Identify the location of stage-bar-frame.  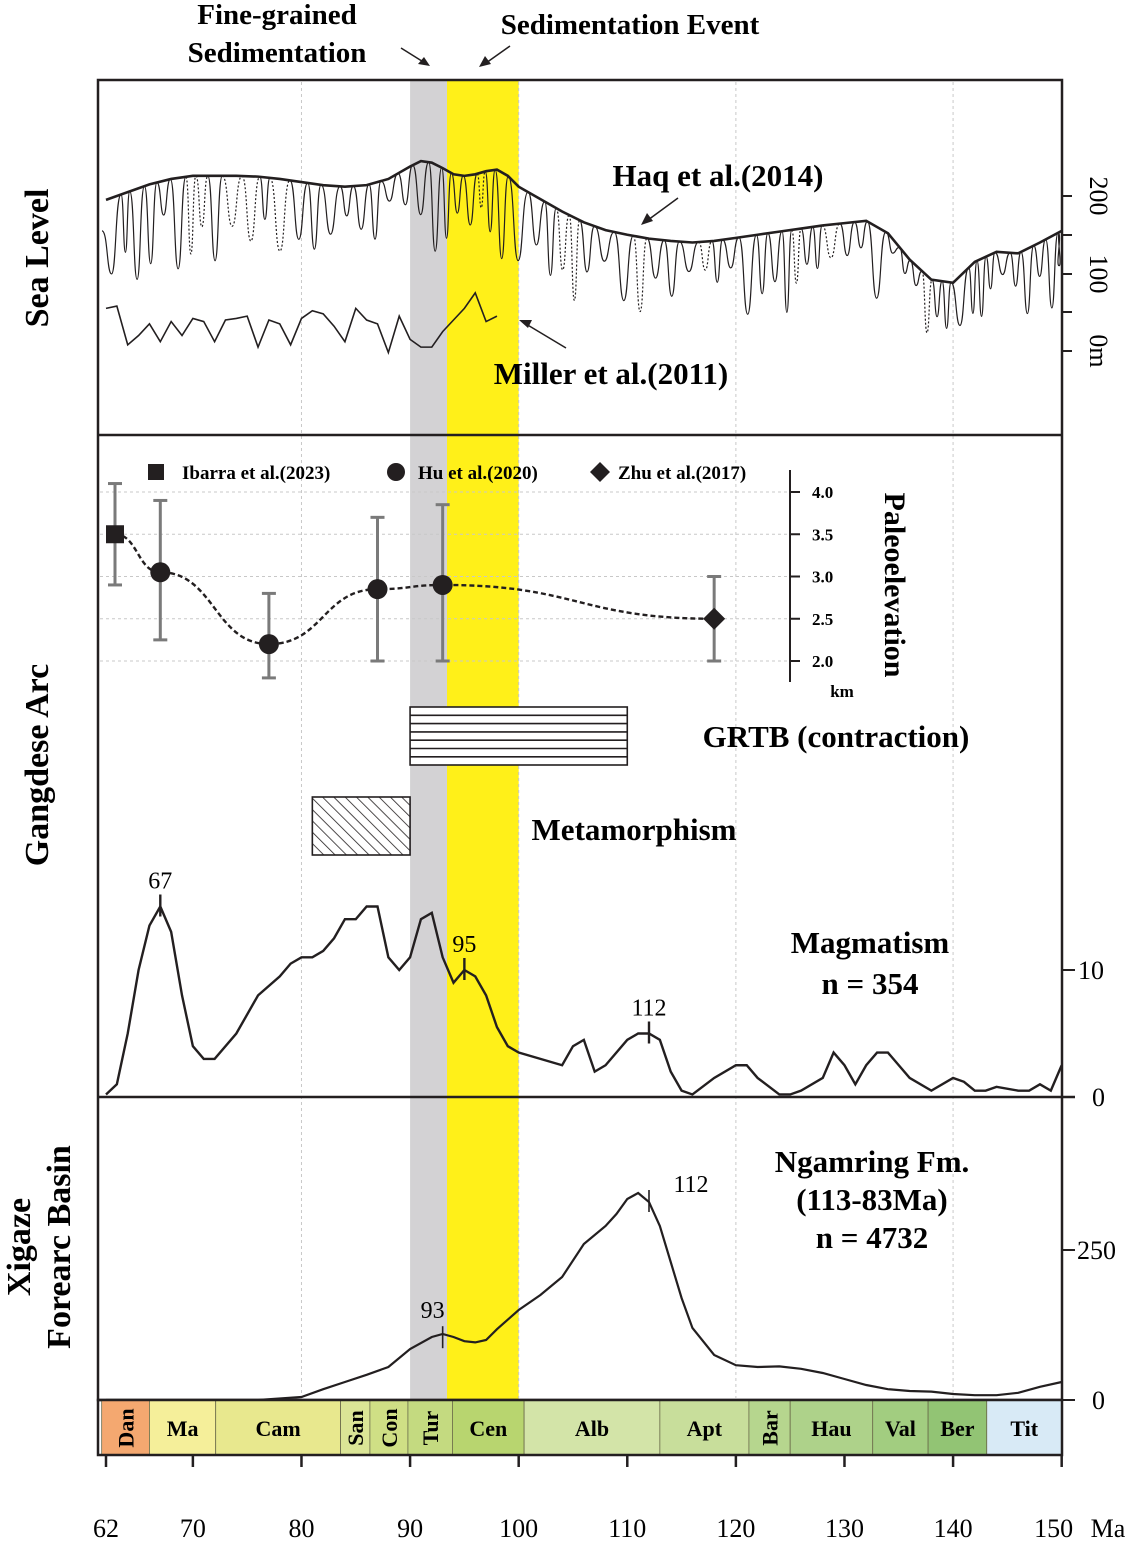
(580, 1427).